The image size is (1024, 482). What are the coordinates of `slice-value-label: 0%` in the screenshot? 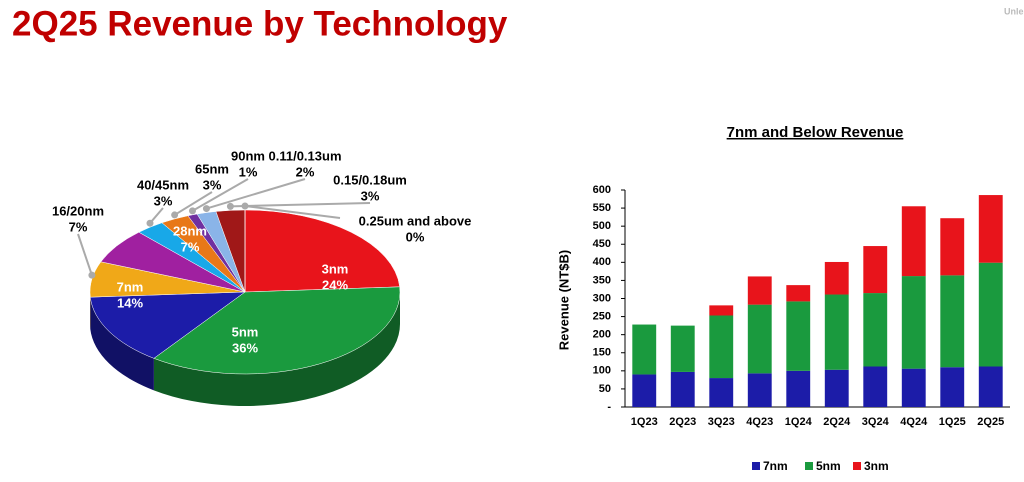 It's located at (415, 236).